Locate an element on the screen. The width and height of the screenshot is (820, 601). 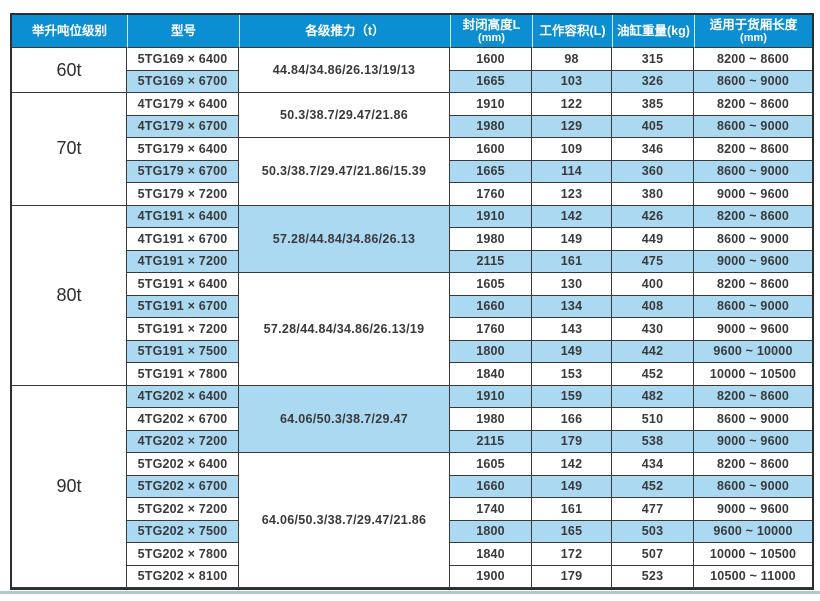
cylinder-weight-cell: 408 is located at coordinates (653, 306).